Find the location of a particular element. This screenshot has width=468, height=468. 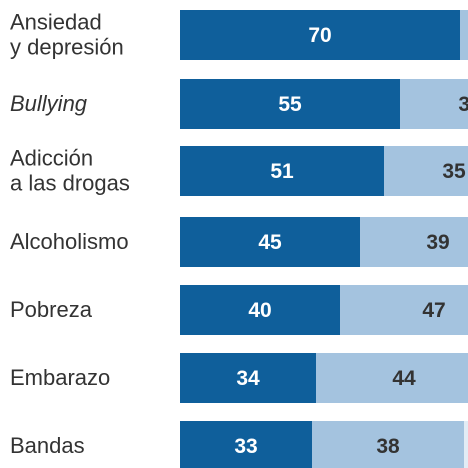

data-label: 51 is located at coordinates (282, 171).